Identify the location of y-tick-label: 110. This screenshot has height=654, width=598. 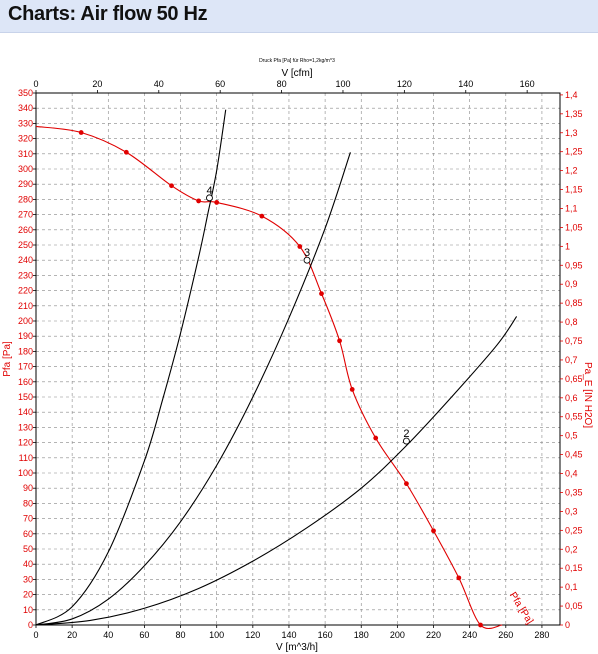
(26, 458).